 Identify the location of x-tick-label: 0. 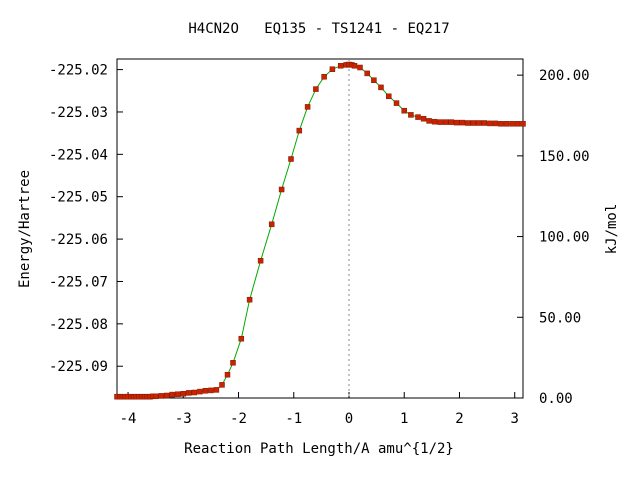
(349, 419).